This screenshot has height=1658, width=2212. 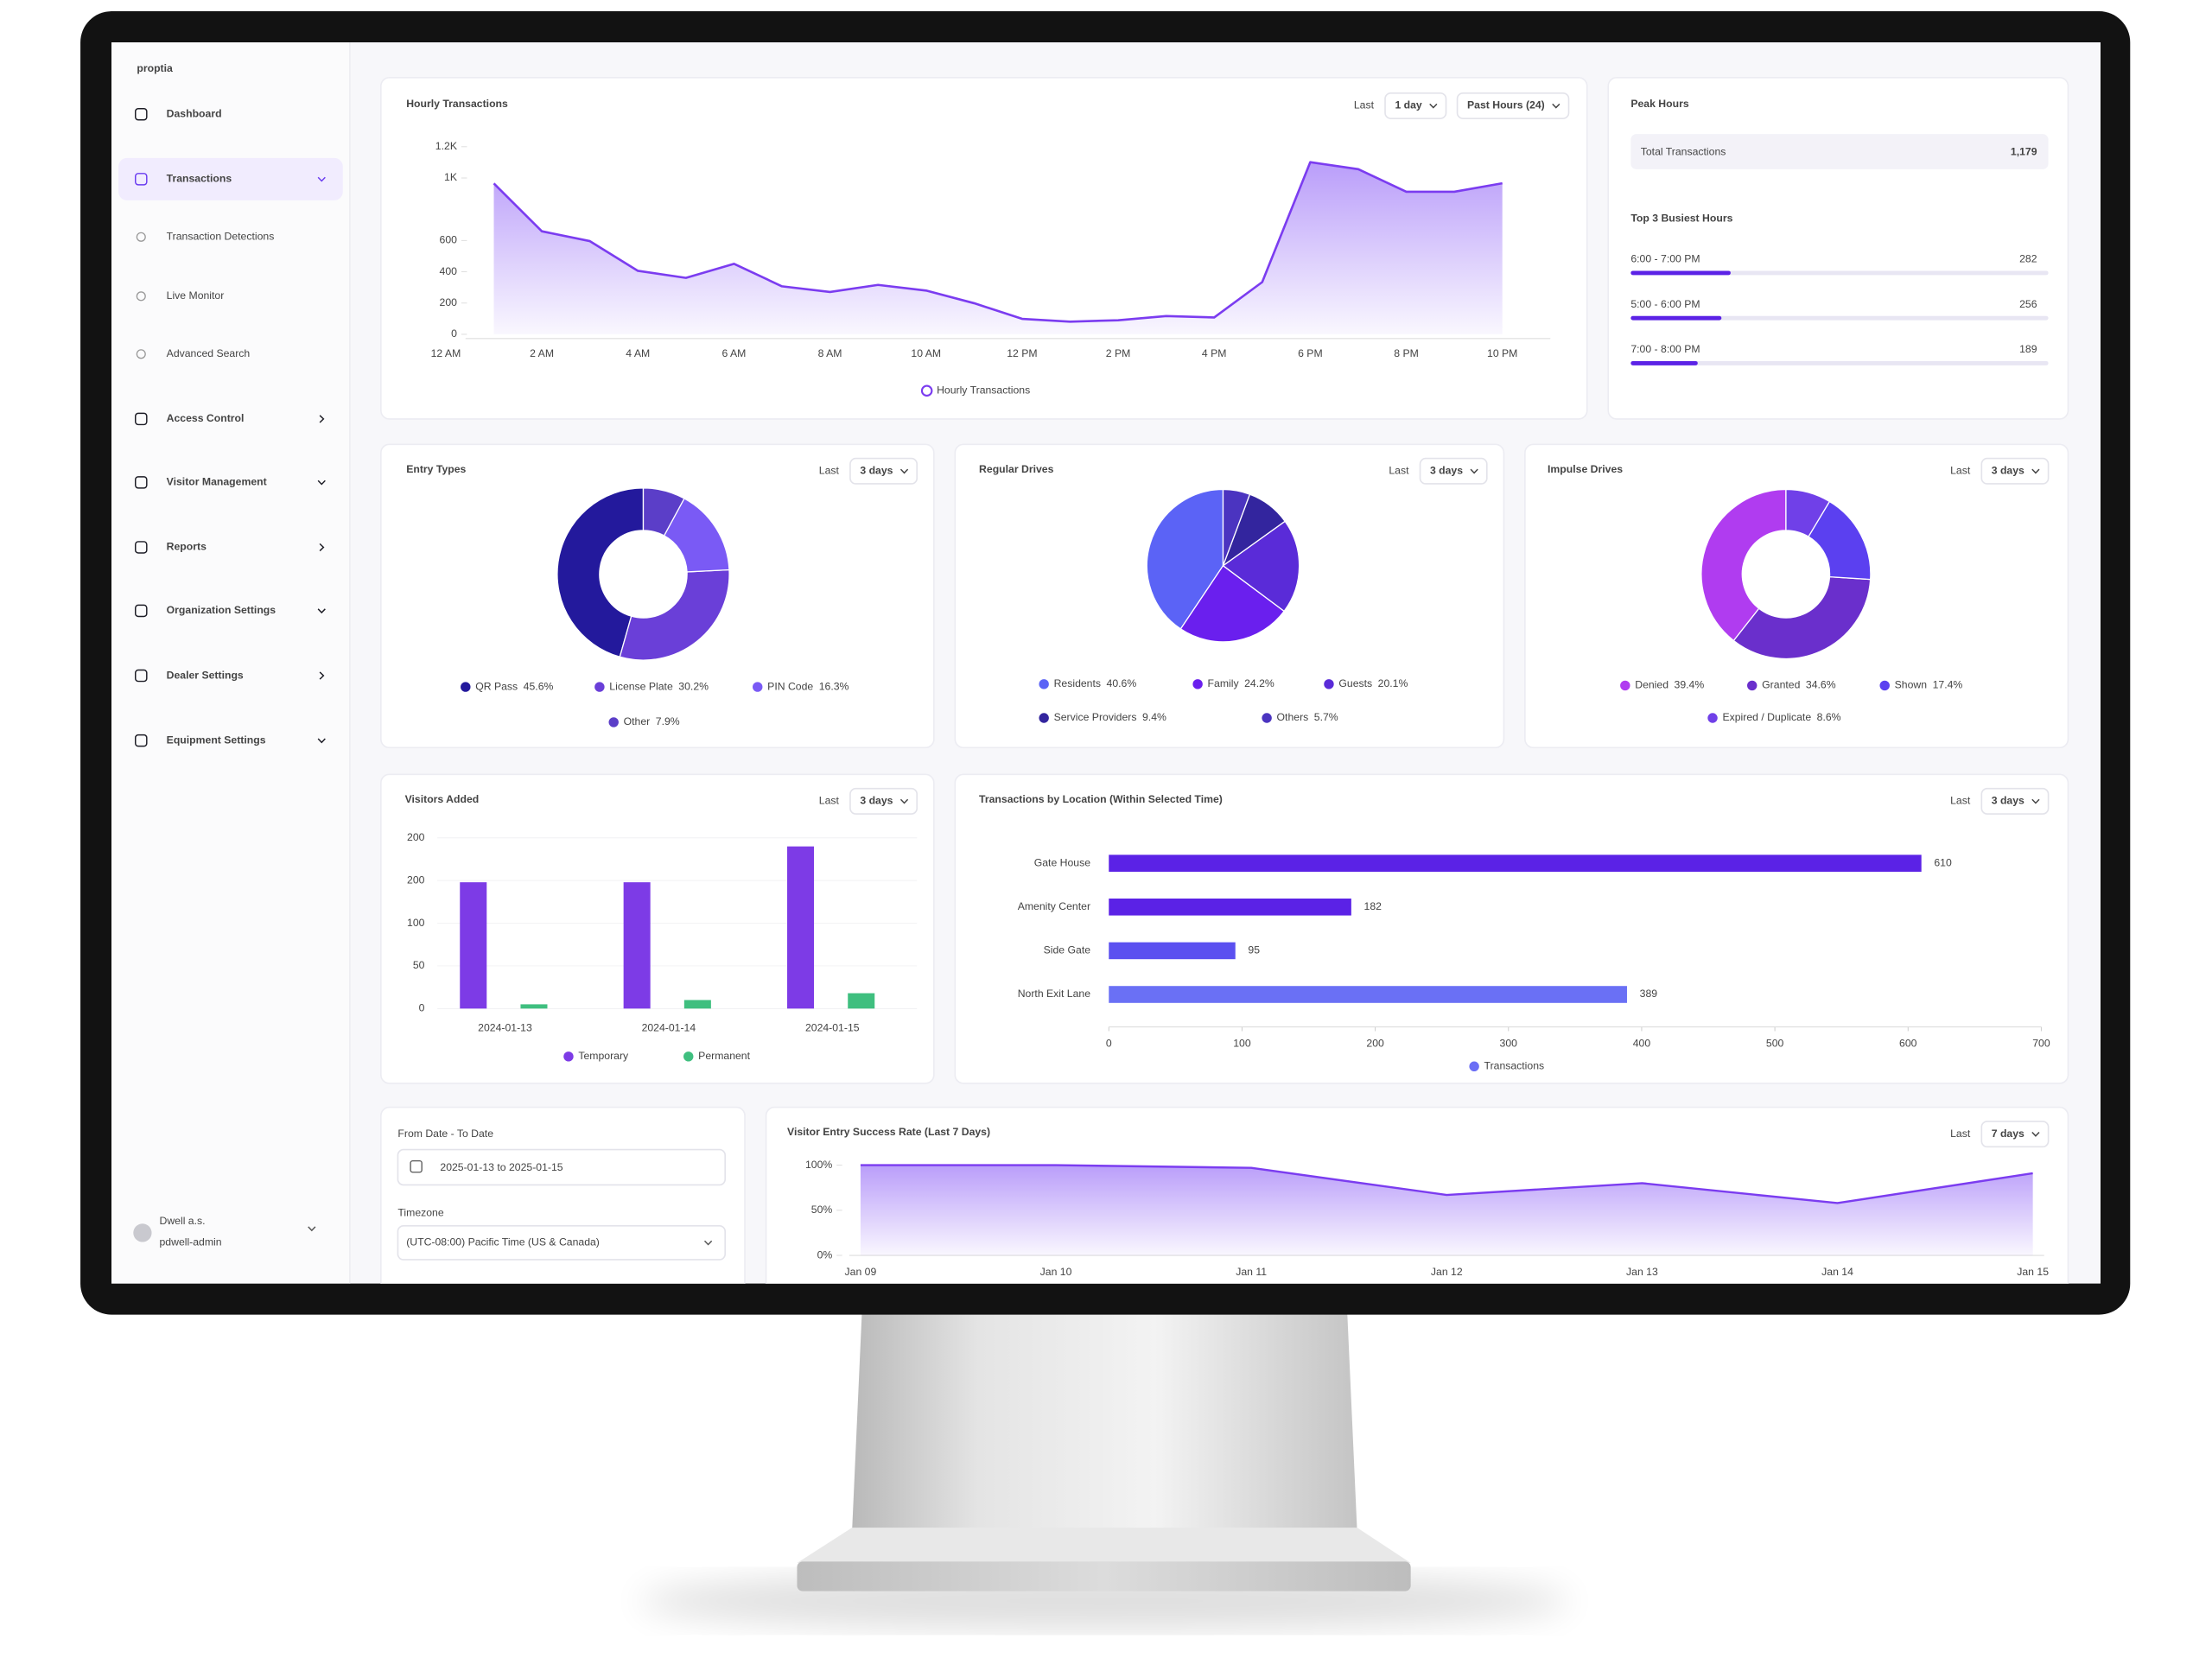 What do you see at coordinates (1056, 1272) in the screenshot?
I see `x-tick-label: Jan 10` at bounding box center [1056, 1272].